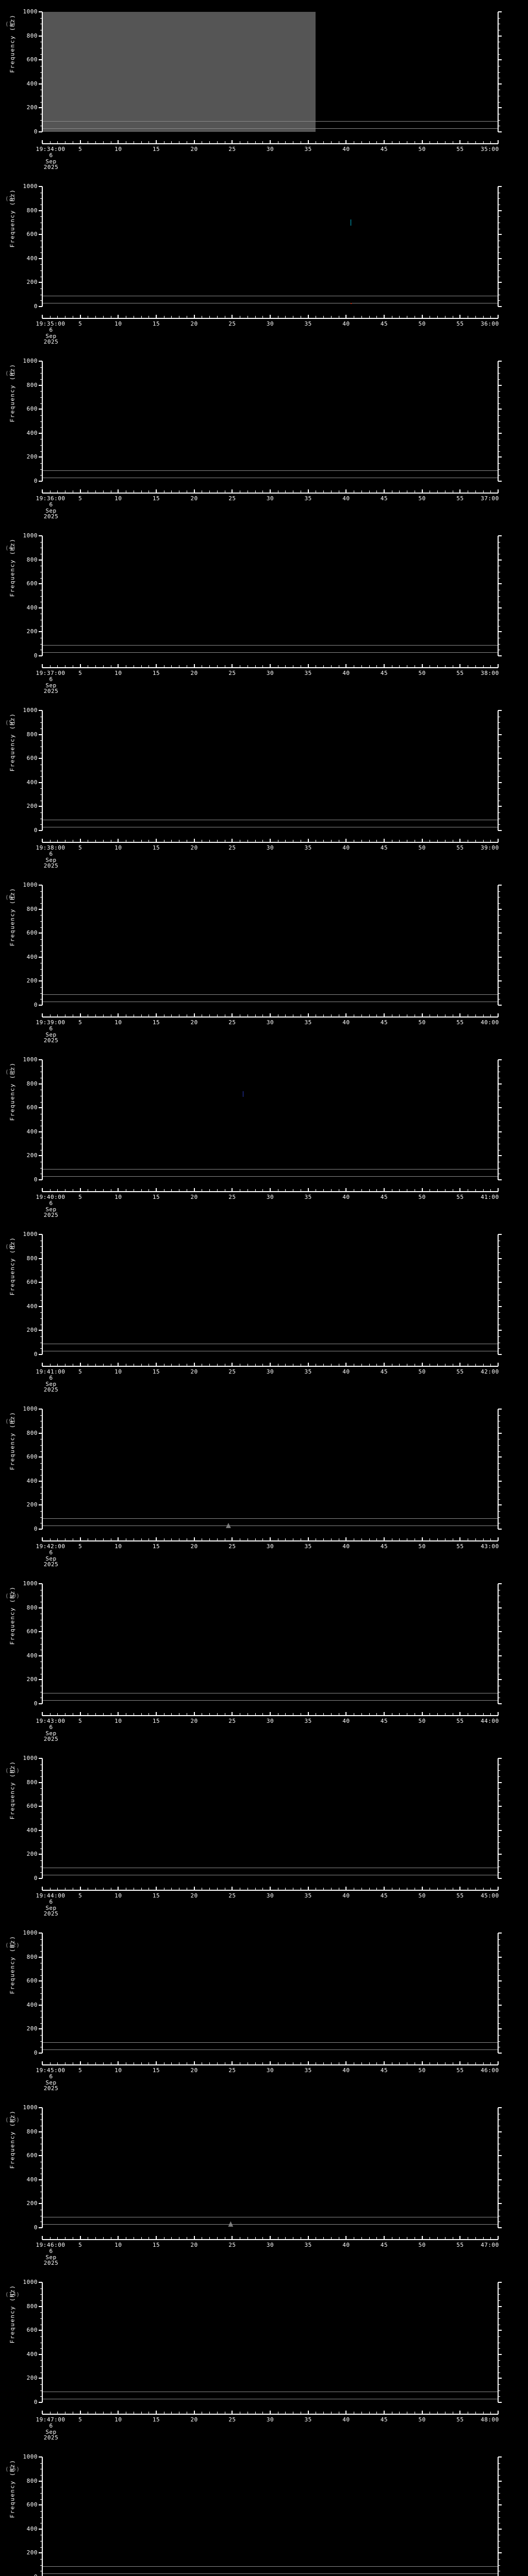 This screenshot has height=2576, width=528. What do you see at coordinates (51, 860) in the screenshot?
I see `x-axis-date-stamp: 6 Sep 2025` at bounding box center [51, 860].